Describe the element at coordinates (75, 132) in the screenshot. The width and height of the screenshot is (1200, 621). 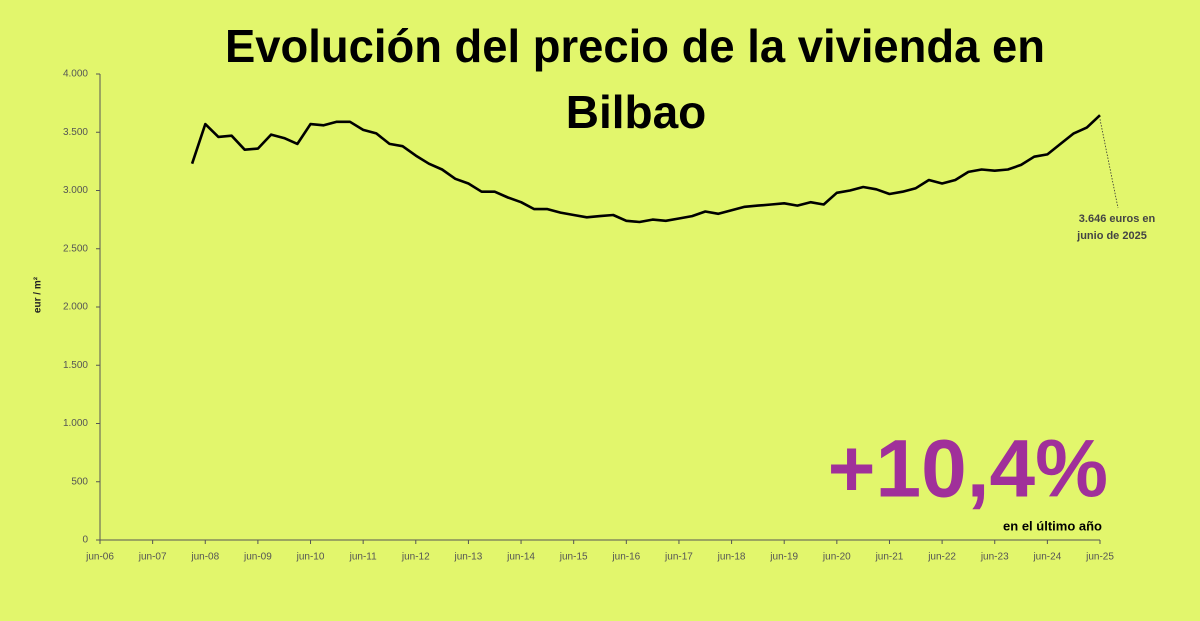
I see `y-tick-label: 3.500` at that location.